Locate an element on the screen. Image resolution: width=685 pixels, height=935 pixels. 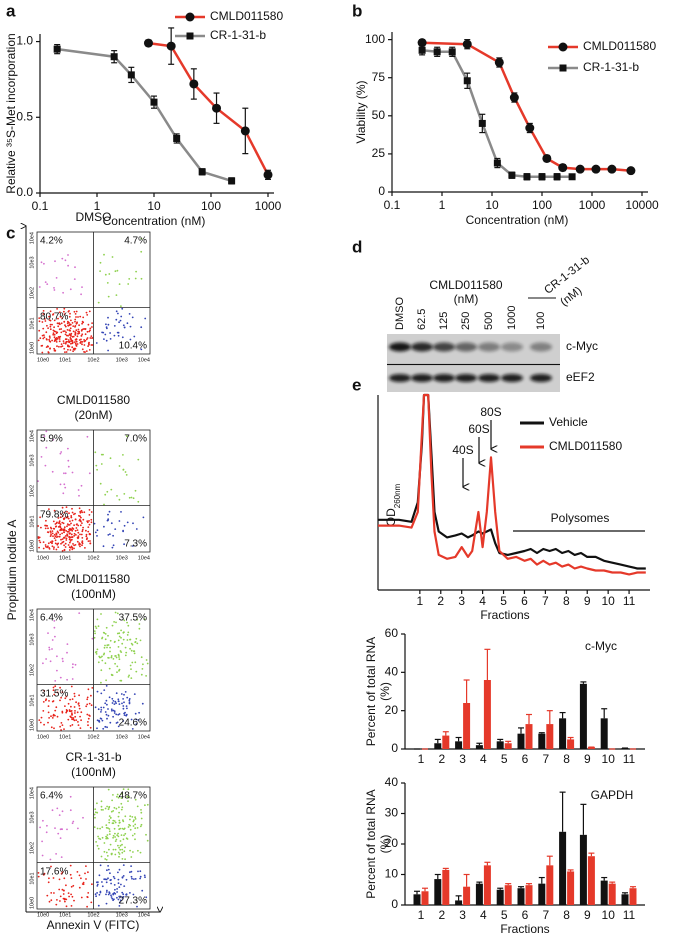
band is located at coordinates (422, 347).